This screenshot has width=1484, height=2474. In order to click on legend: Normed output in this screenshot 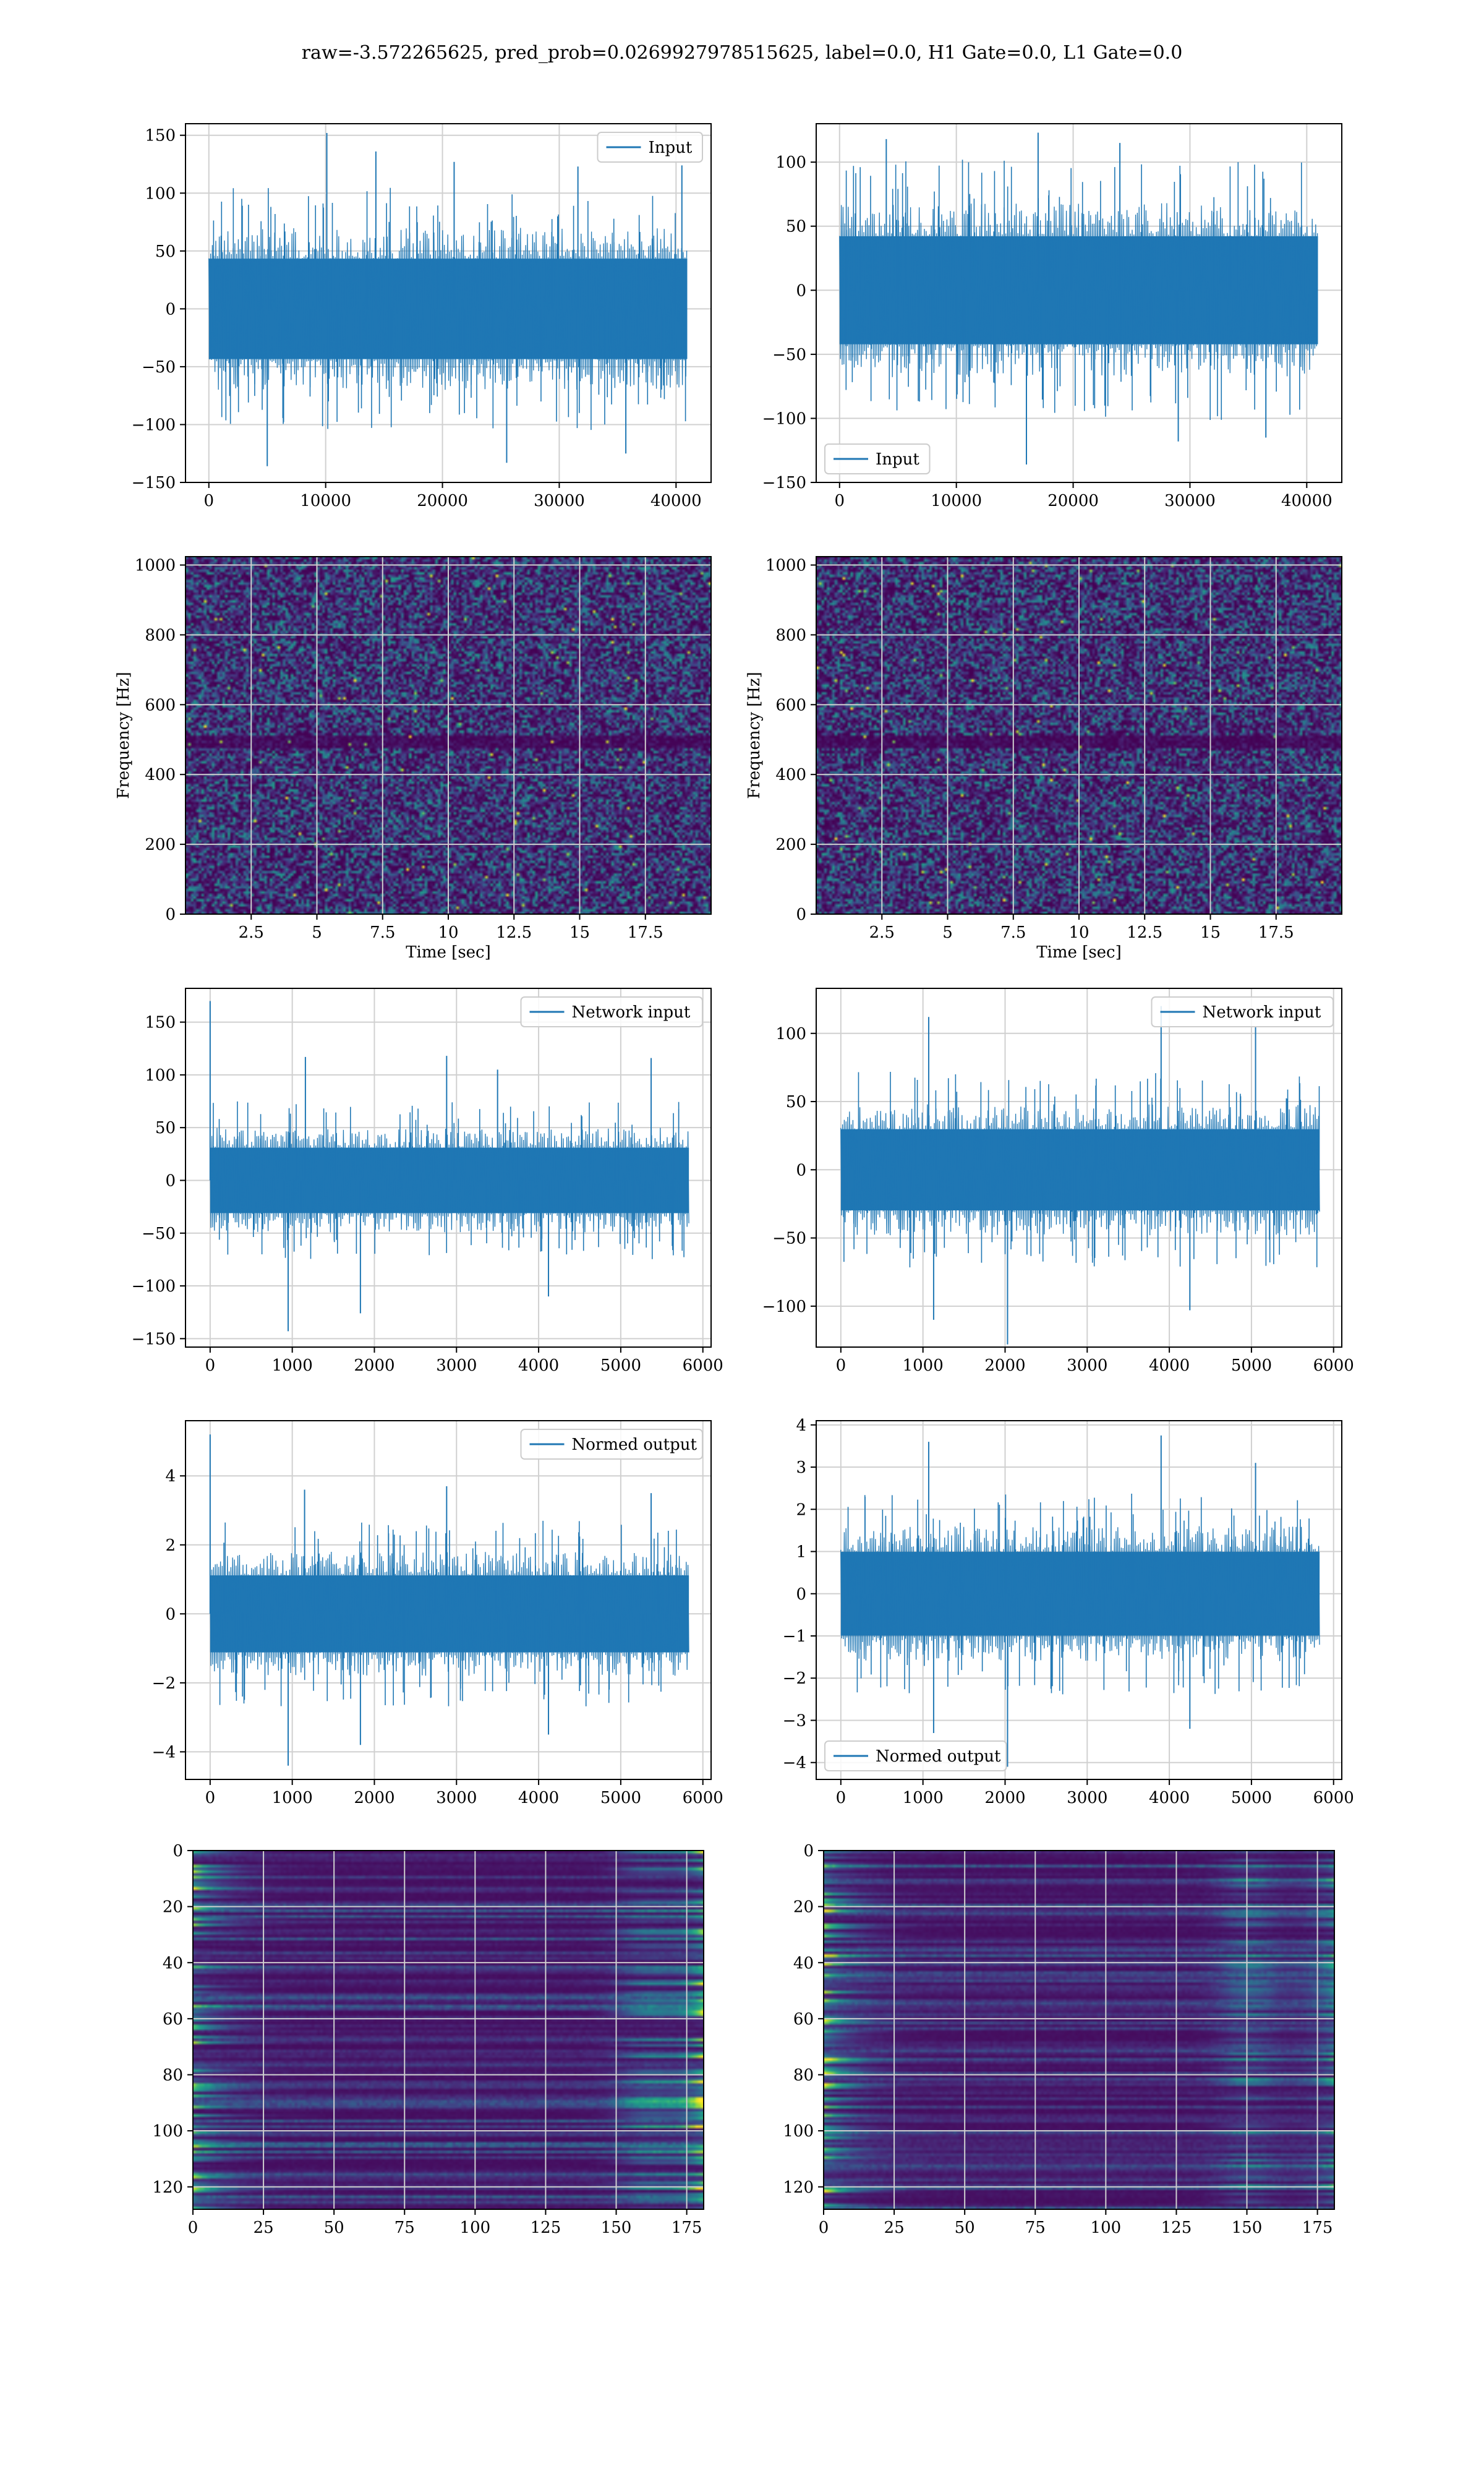, I will do `click(611, 1444)`.